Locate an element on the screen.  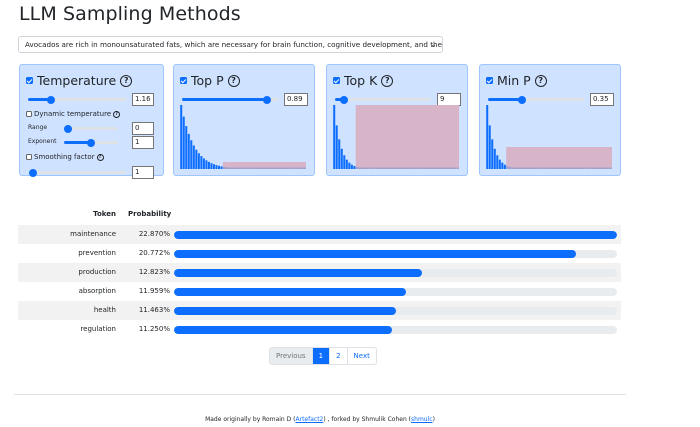
top-p-slider is located at coordinates (230, 99).